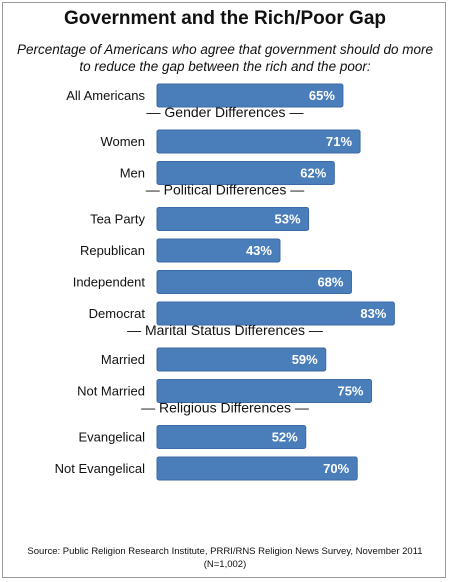  What do you see at coordinates (285, 437) in the screenshot?
I see `value-label-evangelical: 52%` at bounding box center [285, 437].